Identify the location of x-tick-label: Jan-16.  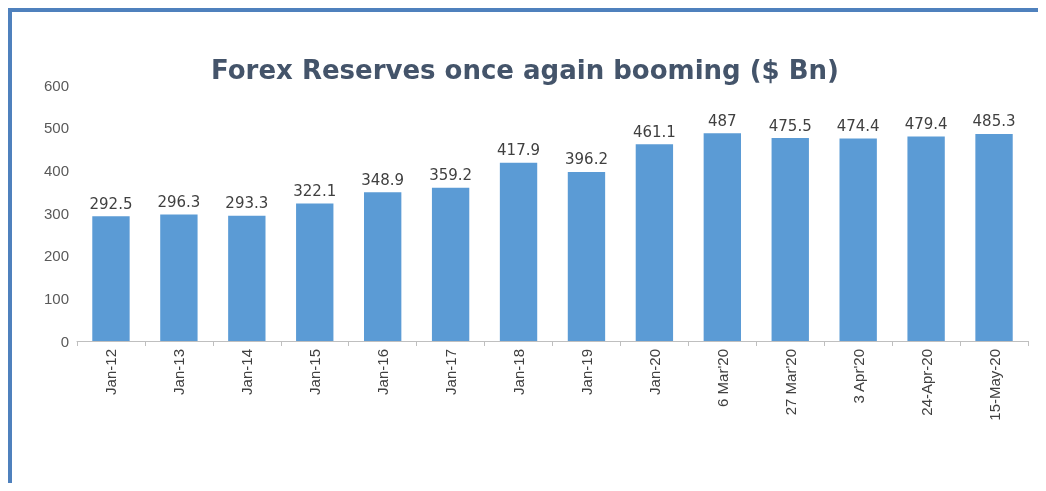
(383, 372).